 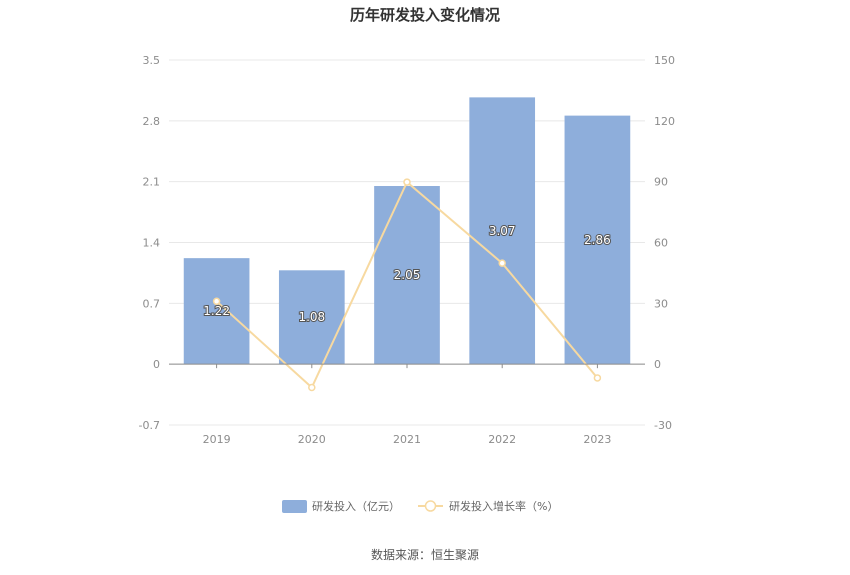 I want to click on x-tick-label: 2020, so click(x=312, y=439).